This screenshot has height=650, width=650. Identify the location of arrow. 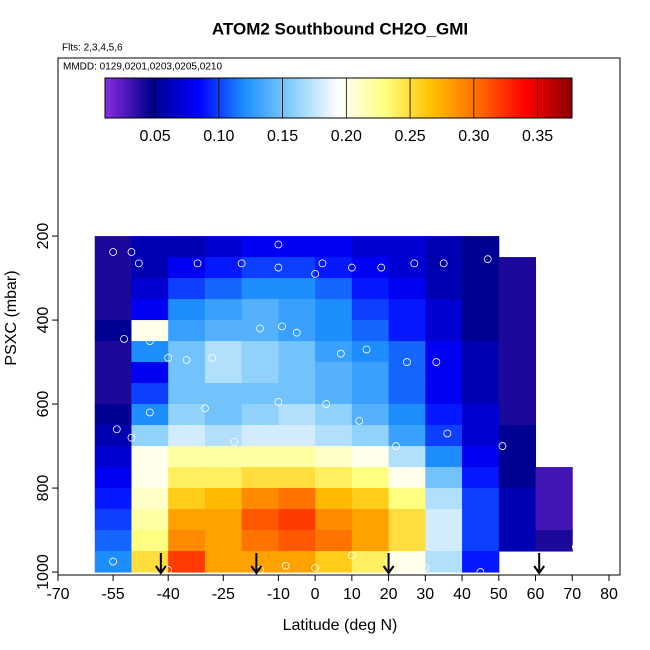
(161, 564).